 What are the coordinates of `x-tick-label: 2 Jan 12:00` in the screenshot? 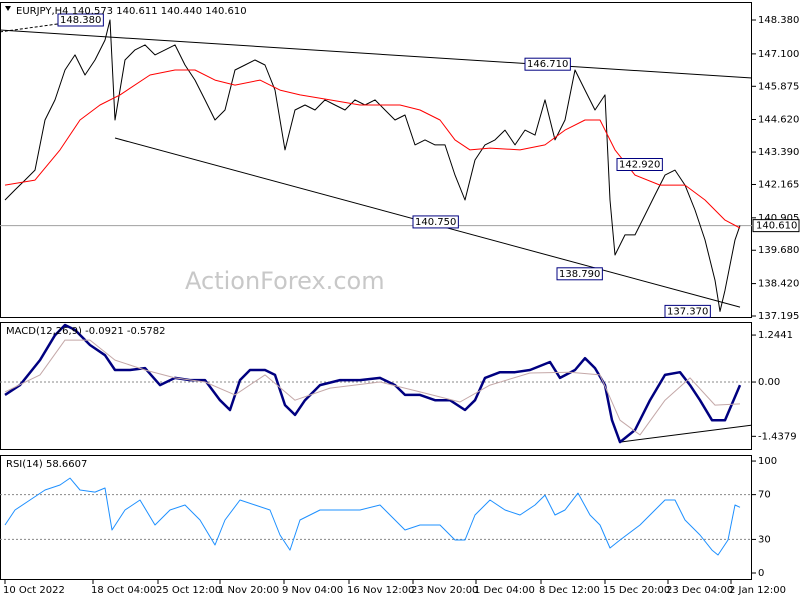 It's located at (757, 590).